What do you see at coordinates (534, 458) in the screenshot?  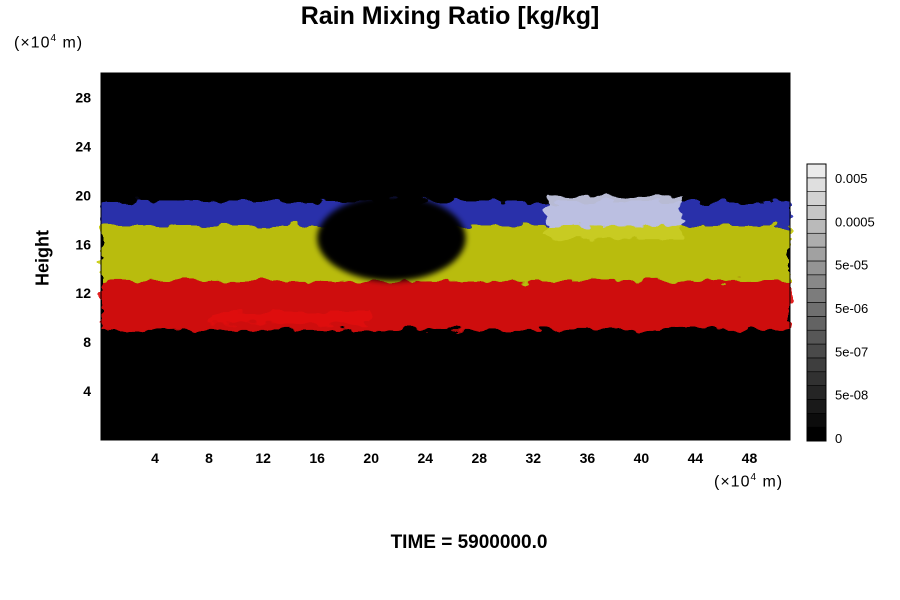 I see `x-tick-label: 32` at bounding box center [534, 458].